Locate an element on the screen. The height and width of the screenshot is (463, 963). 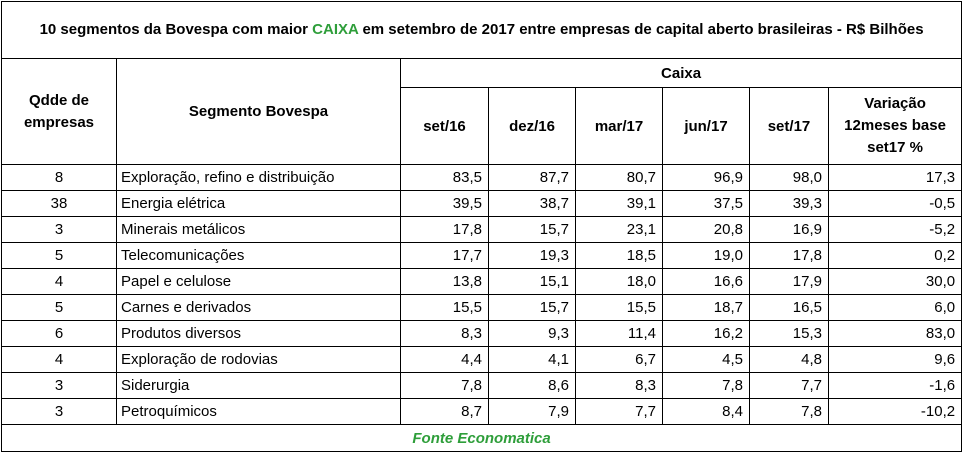
header-variation-line1: Variação is located at coordinates (895, 103).